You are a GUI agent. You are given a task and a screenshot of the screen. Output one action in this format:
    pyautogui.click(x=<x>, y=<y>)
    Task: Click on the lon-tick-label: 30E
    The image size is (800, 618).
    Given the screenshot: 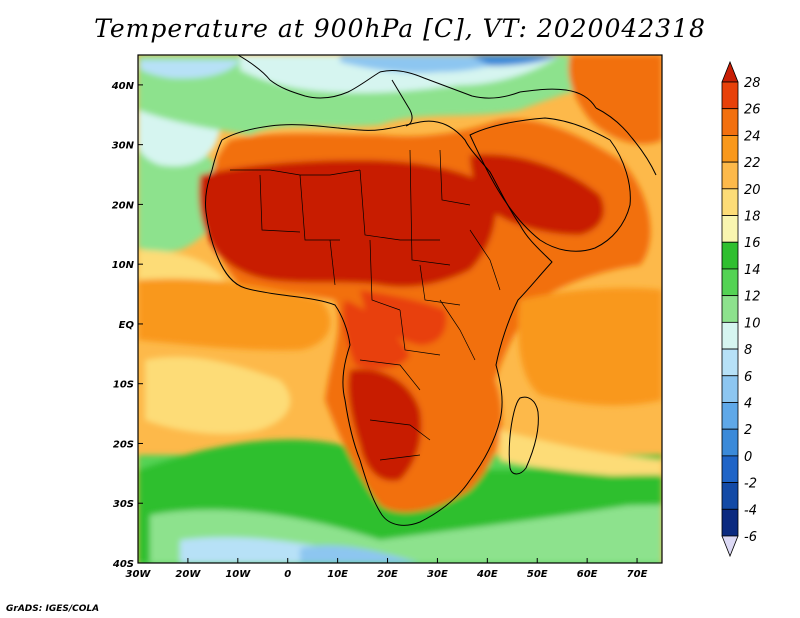 What is the action you would take?
    pyautogui.click(x=437, y=574)
    